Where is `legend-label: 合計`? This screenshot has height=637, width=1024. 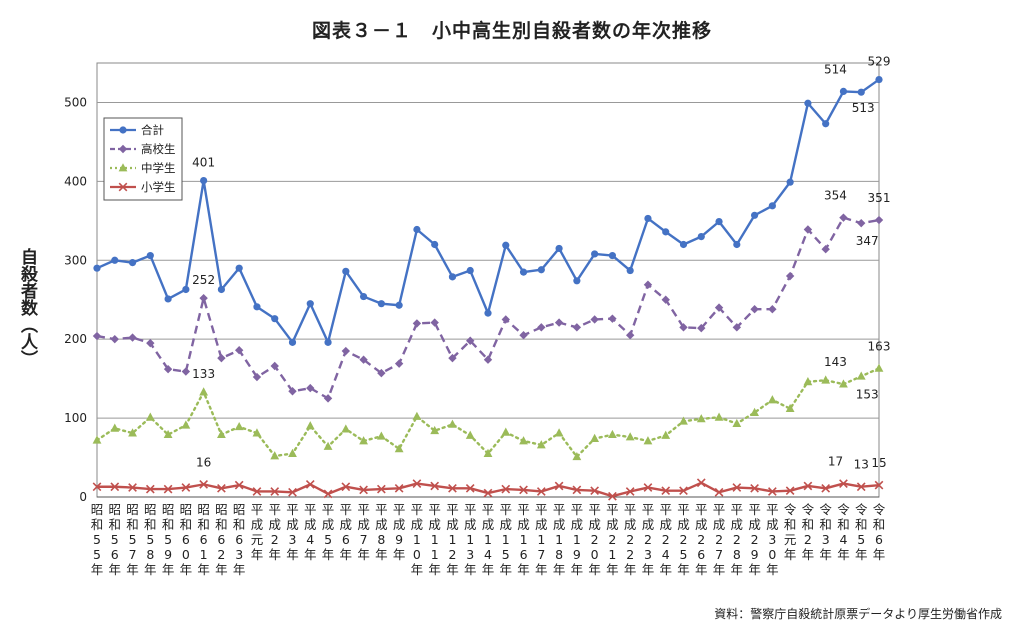
legend-label: 合計 is located at coordinates (152, 130).